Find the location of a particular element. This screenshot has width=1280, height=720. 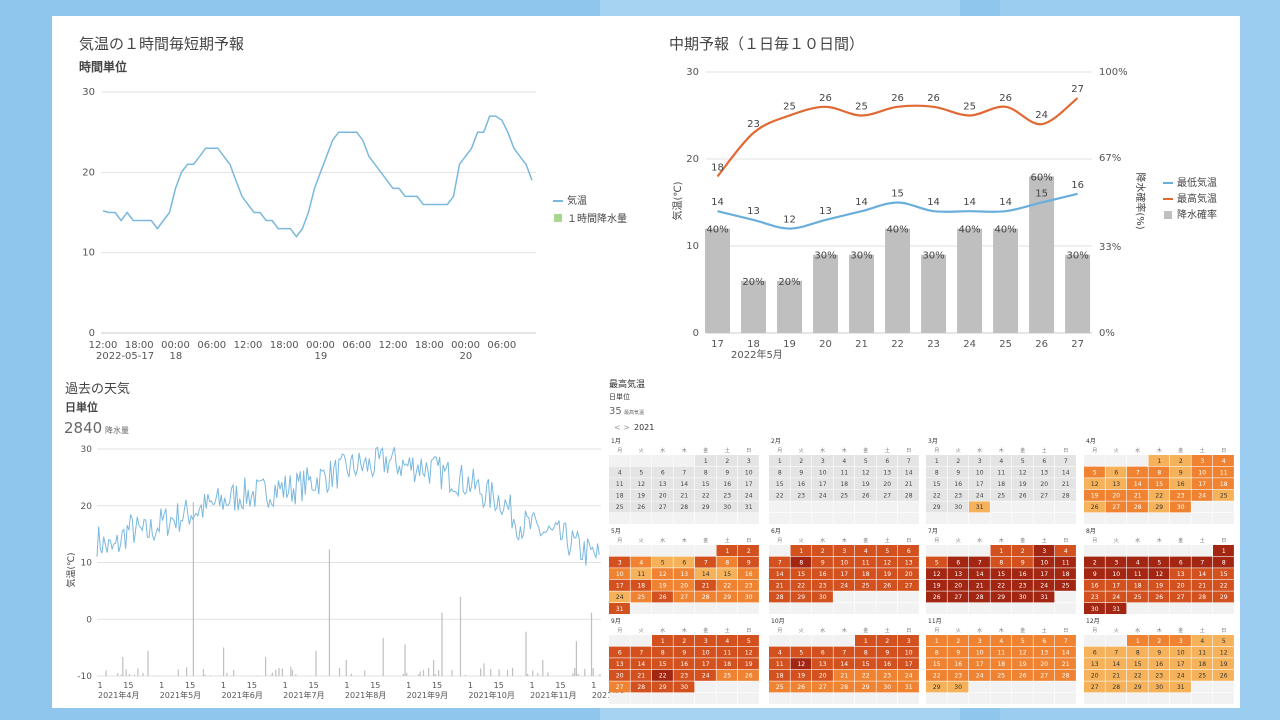

calendar-day-number: 29 is located at coordinates (801, 597).